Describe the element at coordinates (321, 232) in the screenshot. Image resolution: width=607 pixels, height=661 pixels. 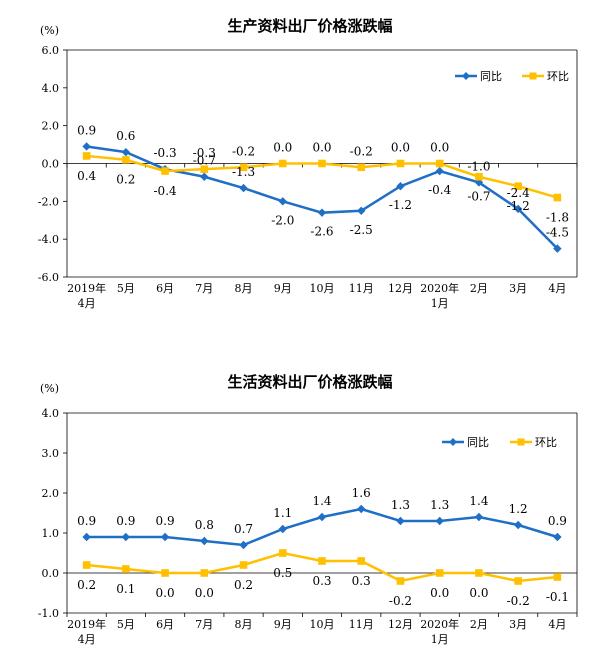
I see `data-label: -2.6` at that location.